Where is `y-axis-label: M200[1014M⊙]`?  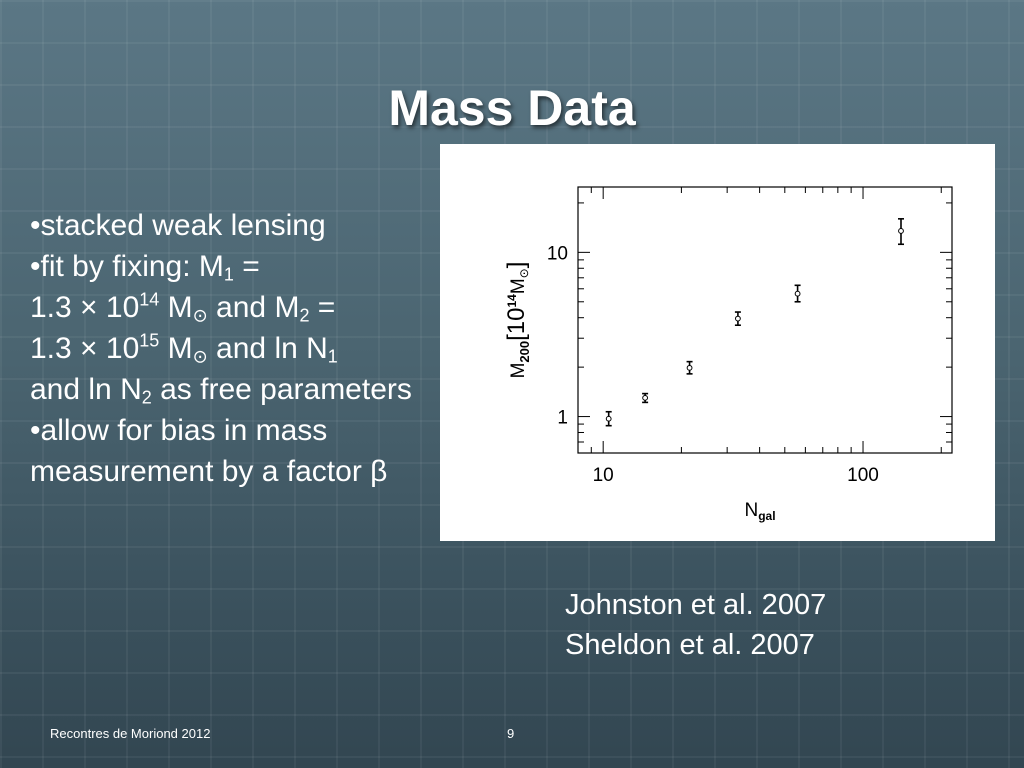
y-axis-label: M200[1014M⊙] is located at coordinates (517, 320).